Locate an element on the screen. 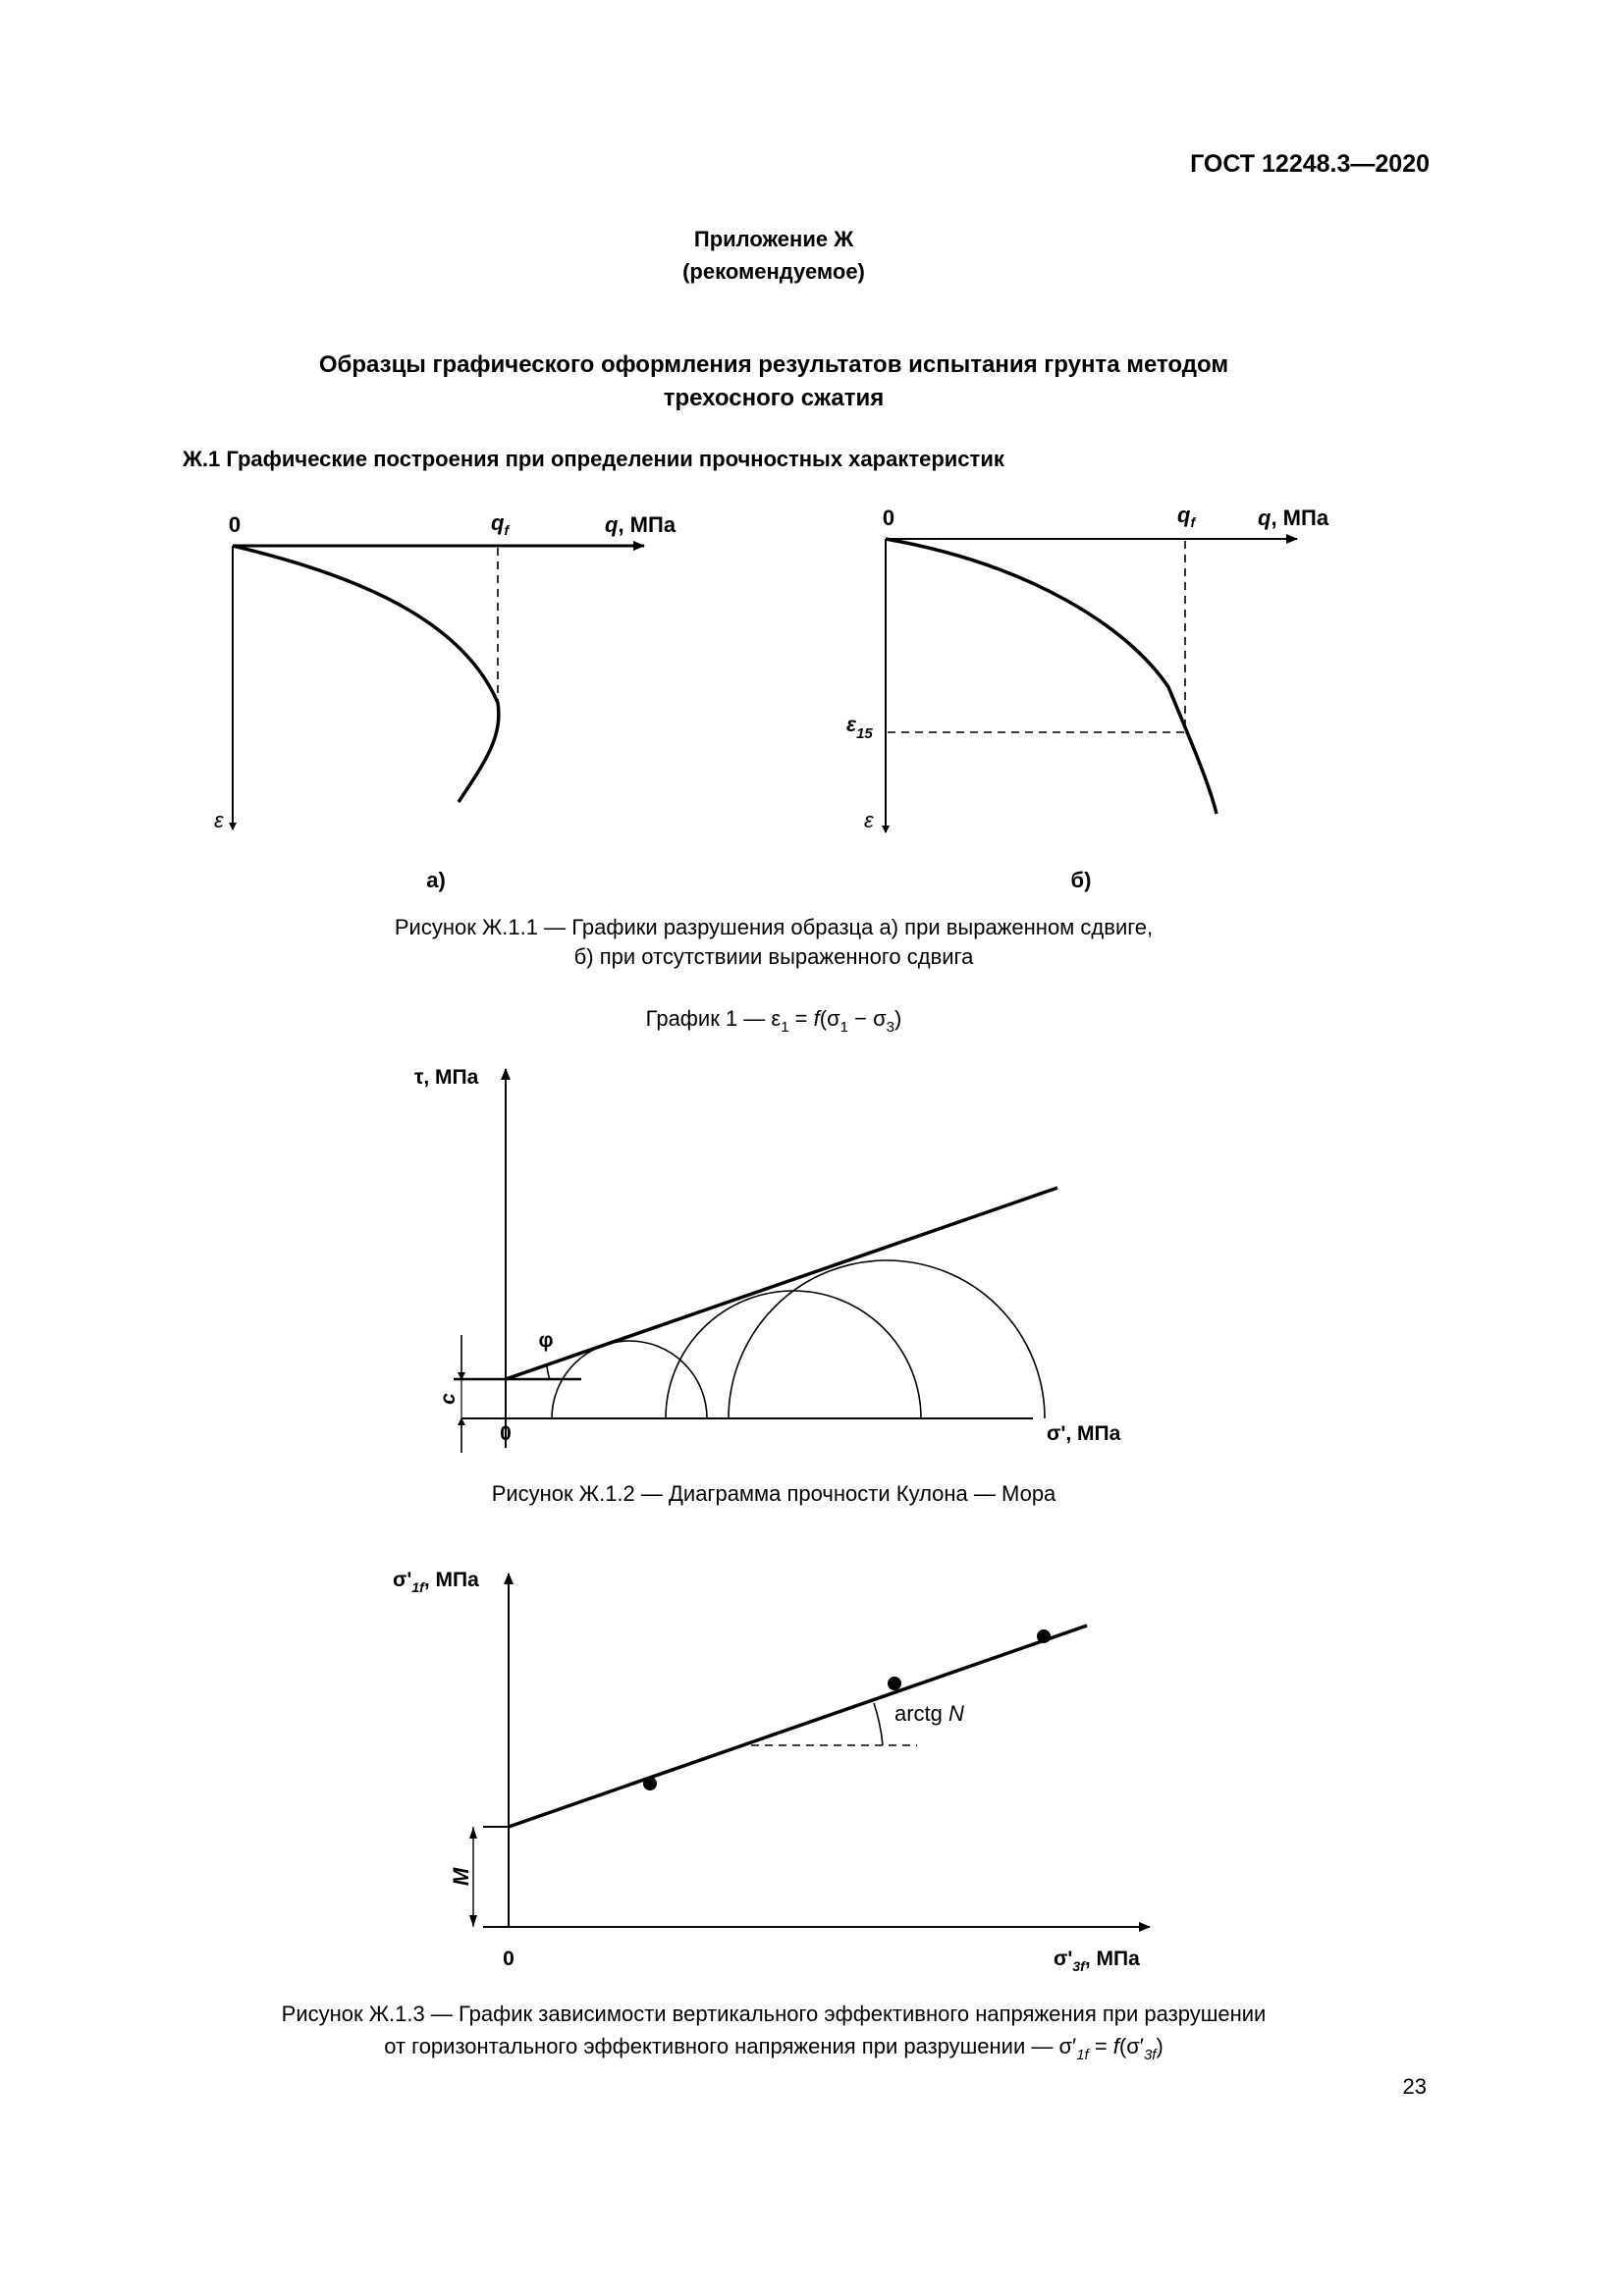 The height and width of the screenshot is (2296, 1624). phi-label: φ is located at coordinates (545, 1340).